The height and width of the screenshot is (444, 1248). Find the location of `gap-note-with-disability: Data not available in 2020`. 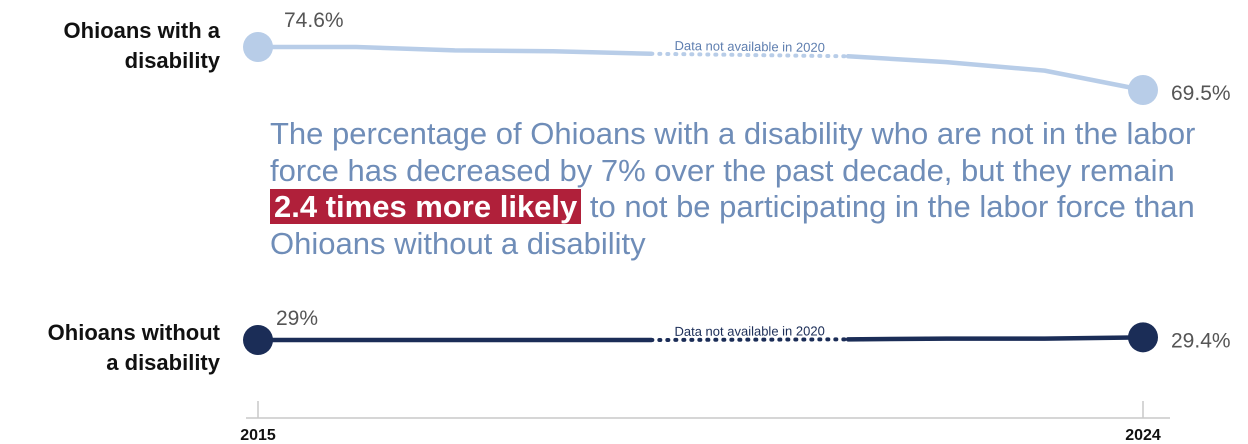

gap-note-with-disability: Data not available in 2020 is located at coordinates (749, 46).